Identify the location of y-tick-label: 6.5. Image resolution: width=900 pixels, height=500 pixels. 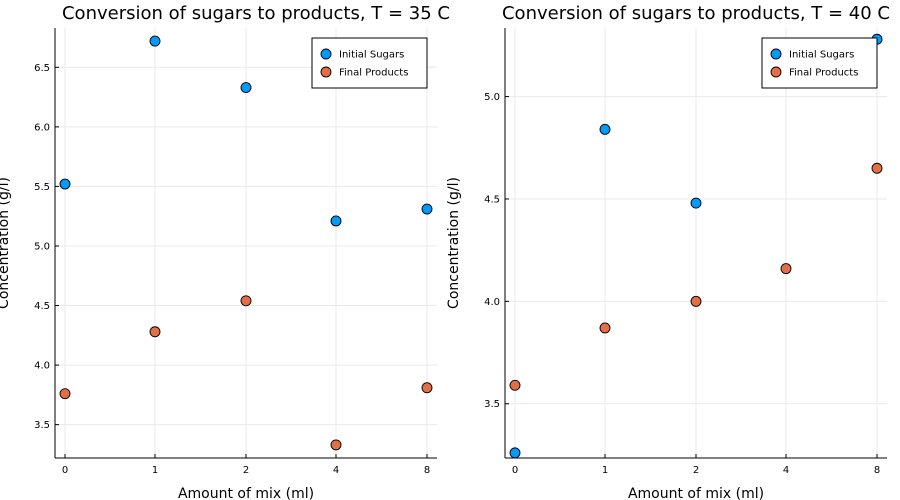
(42, 68).